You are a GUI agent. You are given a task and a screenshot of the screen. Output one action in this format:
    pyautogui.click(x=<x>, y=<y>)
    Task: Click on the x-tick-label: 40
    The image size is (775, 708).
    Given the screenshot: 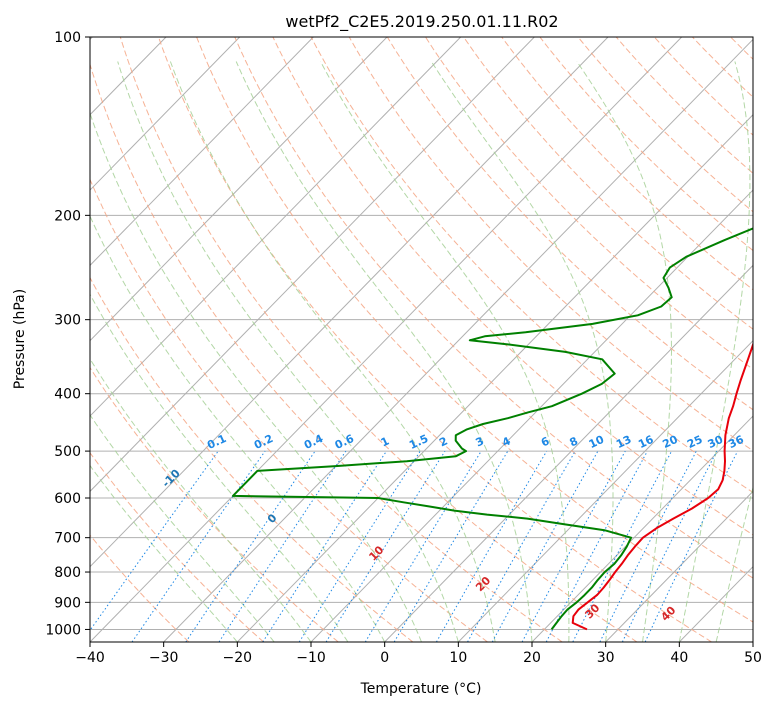 What is the action you would take?
    pyautogui.click(x=679, y=658)
    